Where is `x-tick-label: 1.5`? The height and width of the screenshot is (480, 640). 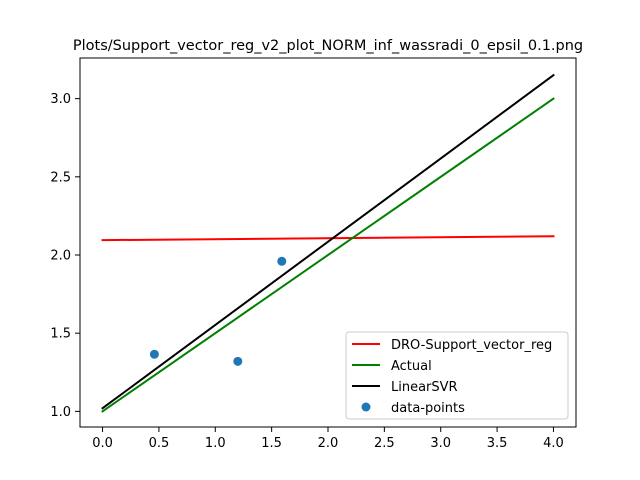
x-tick-label: 1.5 is located at coordinates (271, 443).